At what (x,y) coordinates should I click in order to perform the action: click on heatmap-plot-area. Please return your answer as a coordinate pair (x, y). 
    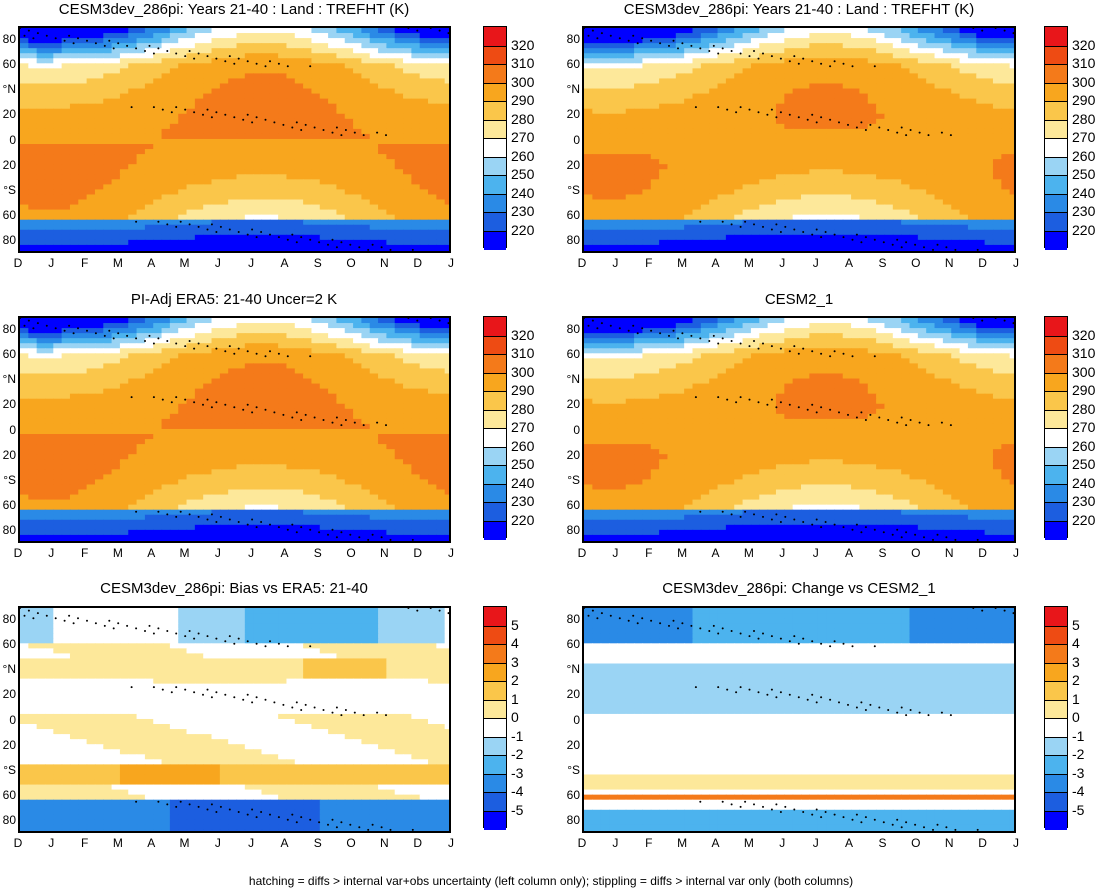
    Looking at the image, I should click on (234, 139).